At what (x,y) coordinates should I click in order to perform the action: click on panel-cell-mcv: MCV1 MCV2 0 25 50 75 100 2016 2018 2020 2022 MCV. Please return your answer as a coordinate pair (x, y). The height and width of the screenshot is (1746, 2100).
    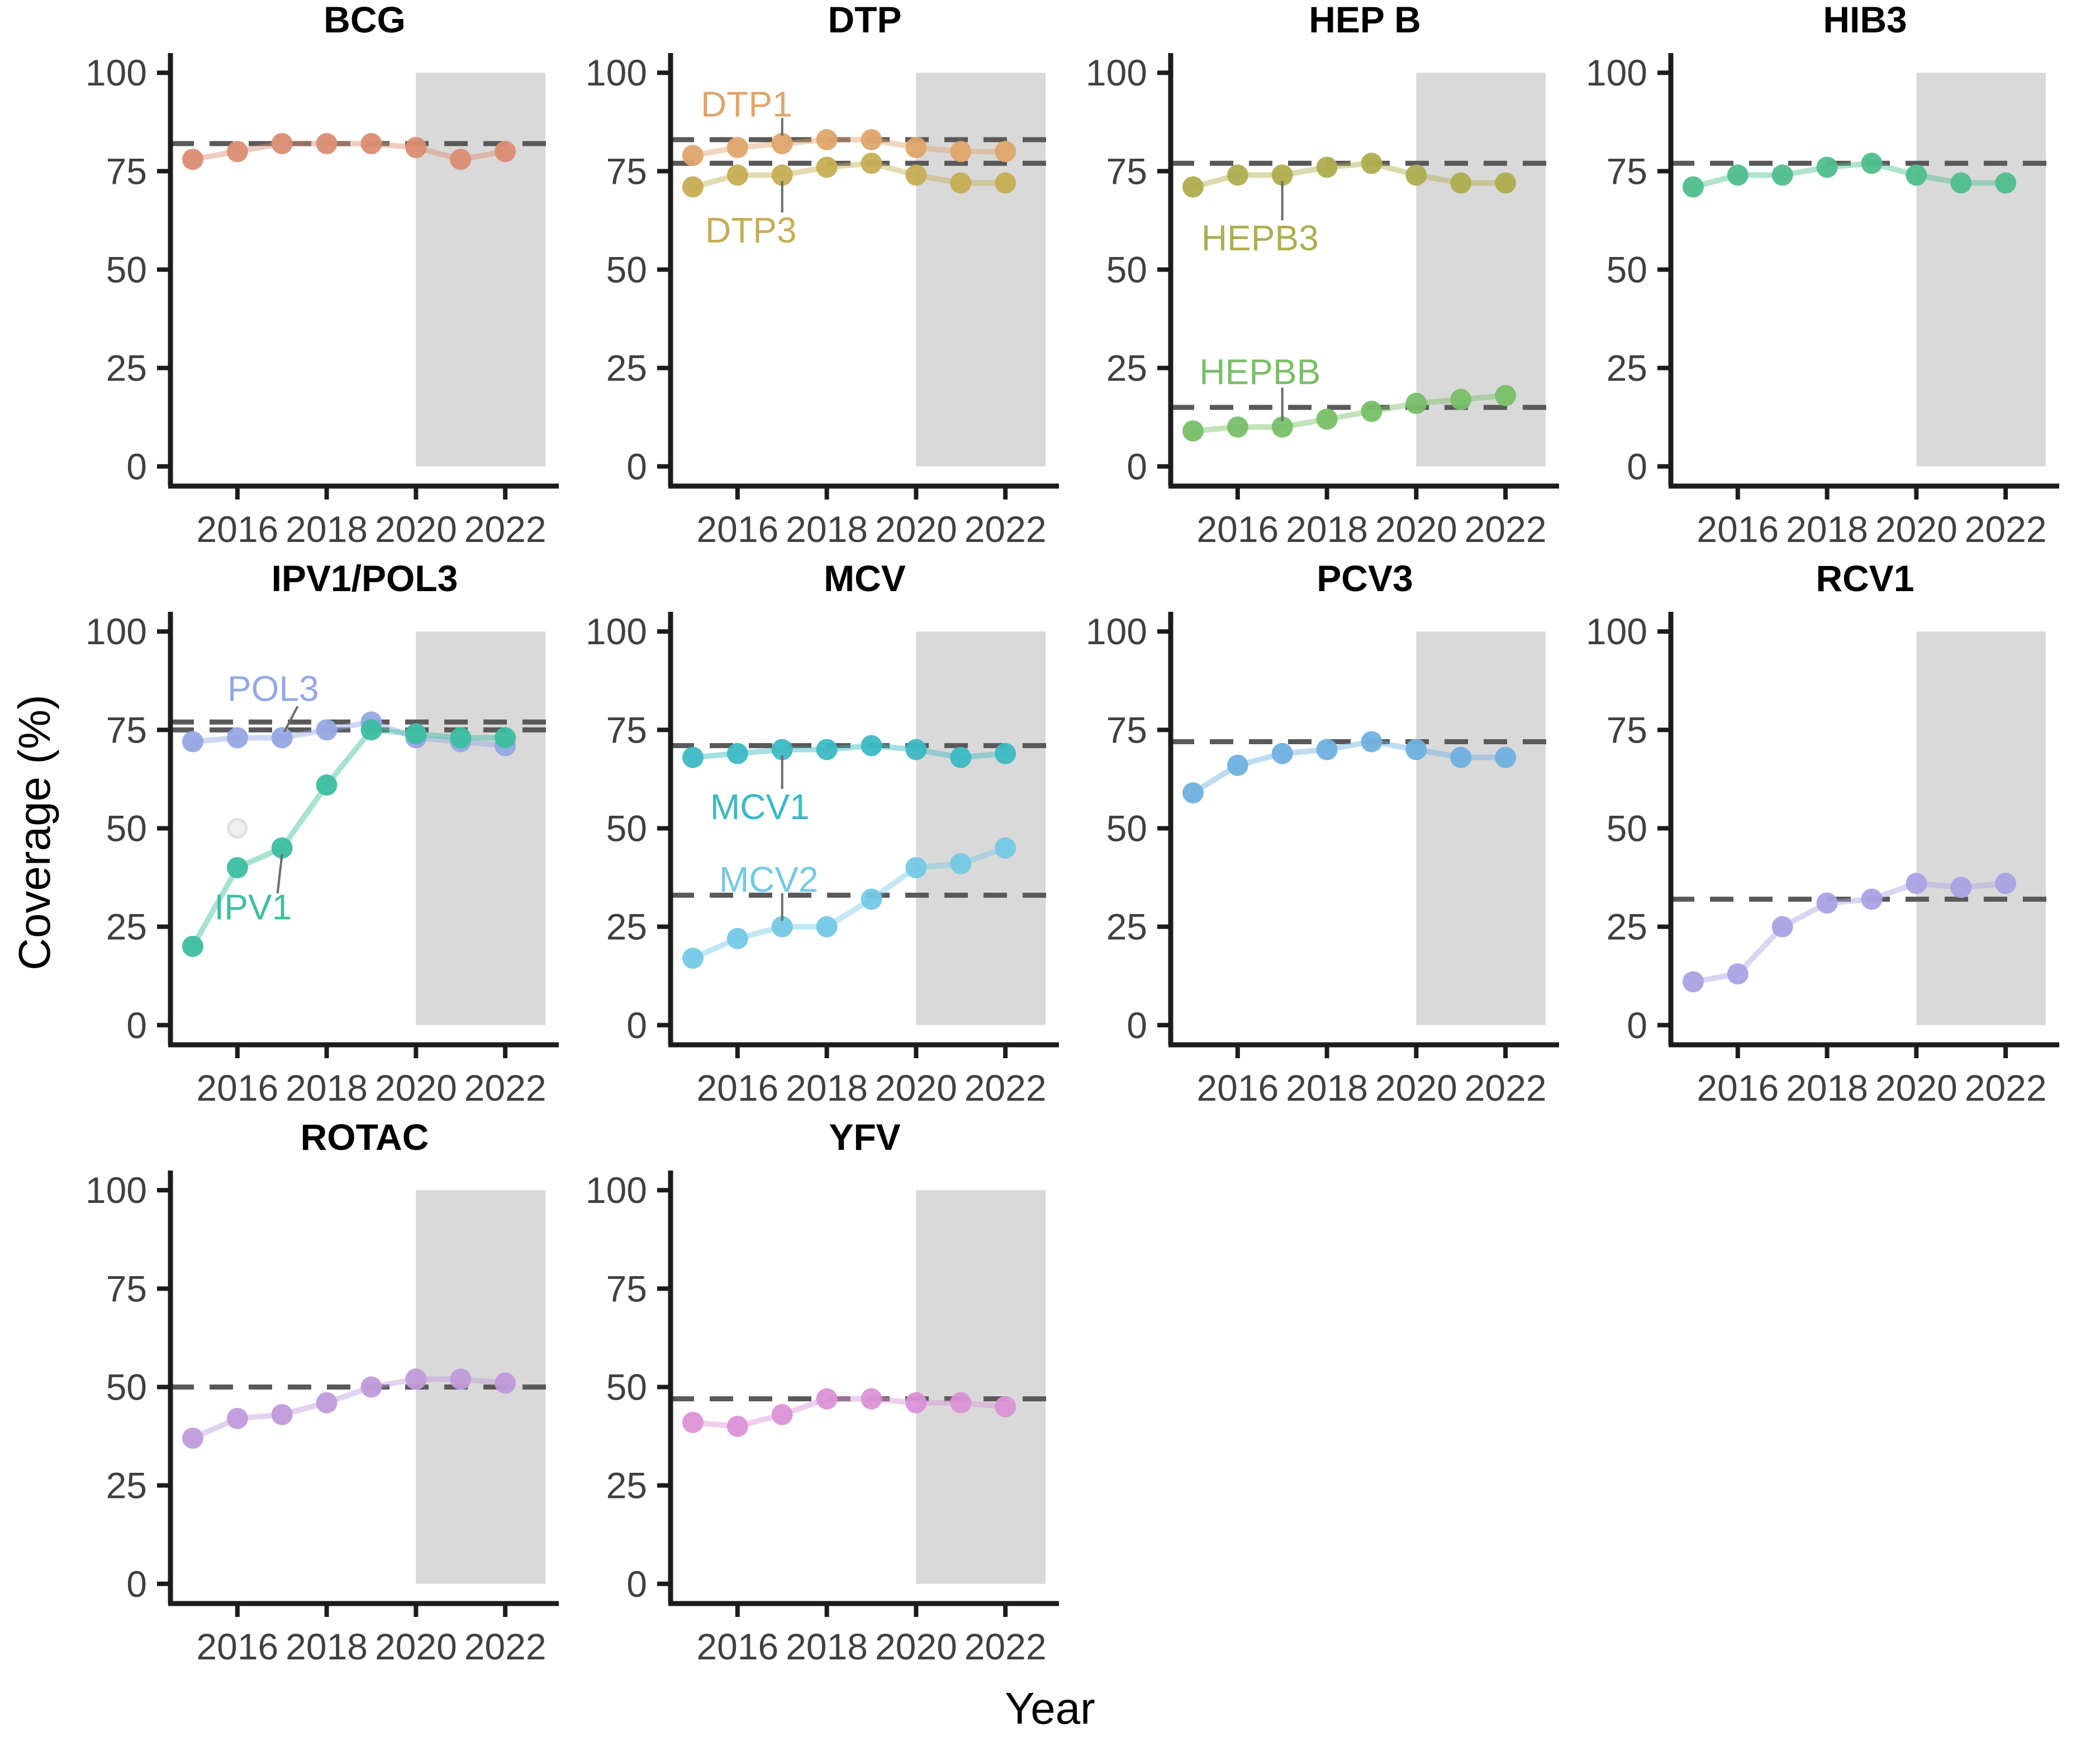
    Looking at the image, I should click on (820, 837).